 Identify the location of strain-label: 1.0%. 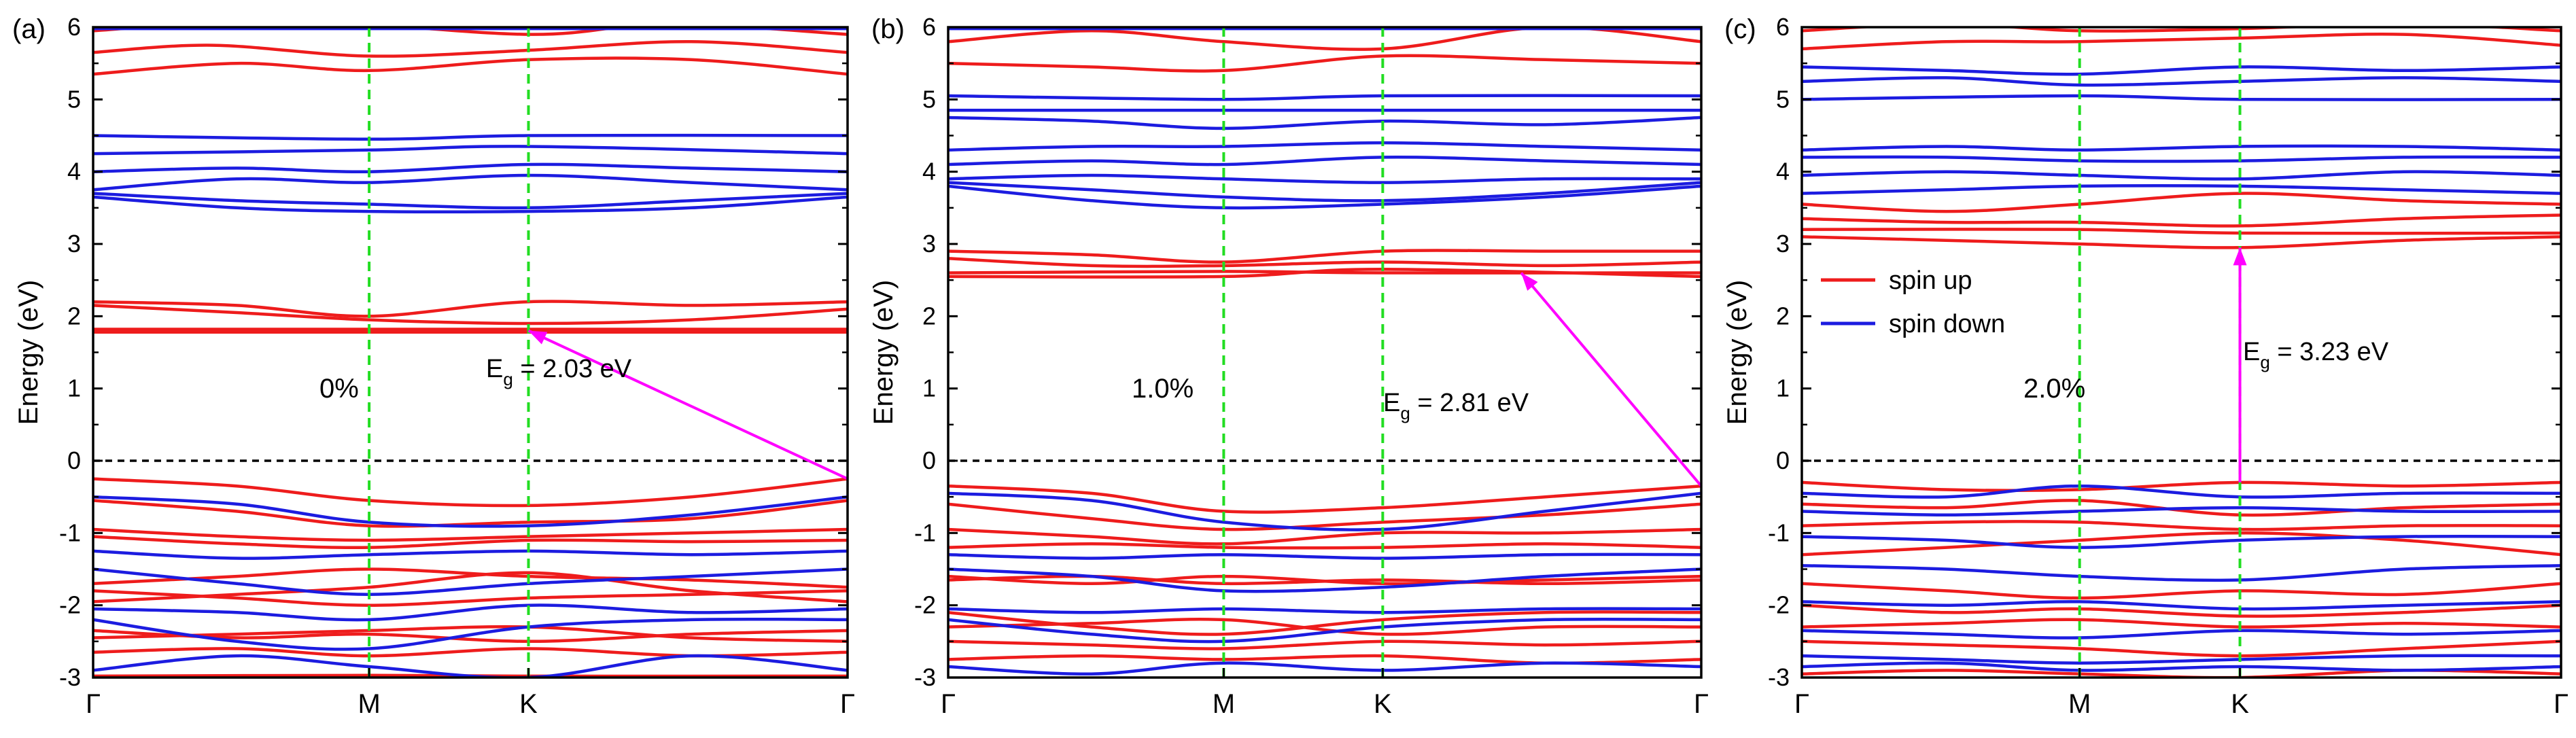
(1163, 389).